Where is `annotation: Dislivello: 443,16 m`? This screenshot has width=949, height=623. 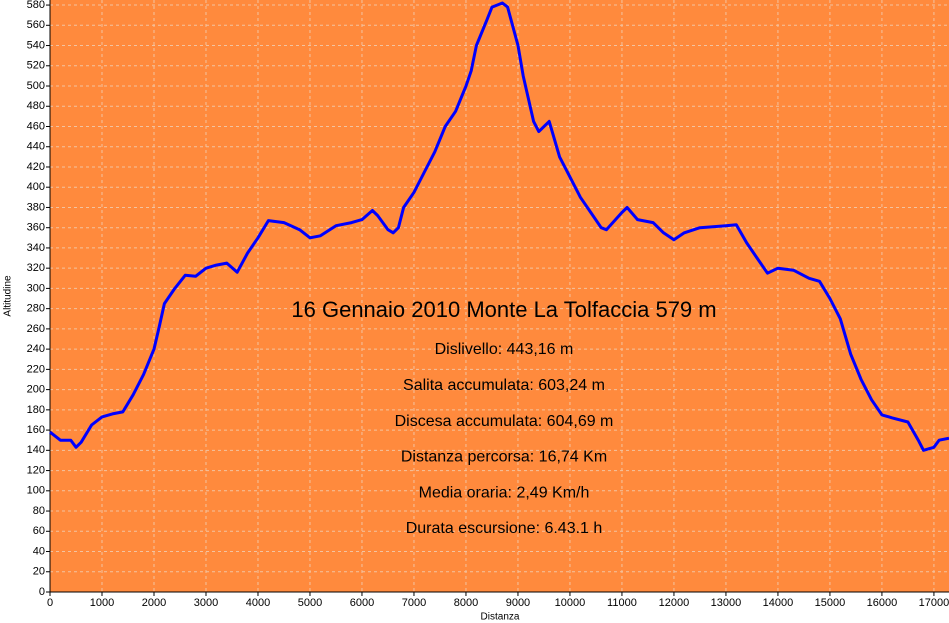 annotation: Dislivello: 443,16 m is located at coordinates (504, 349).